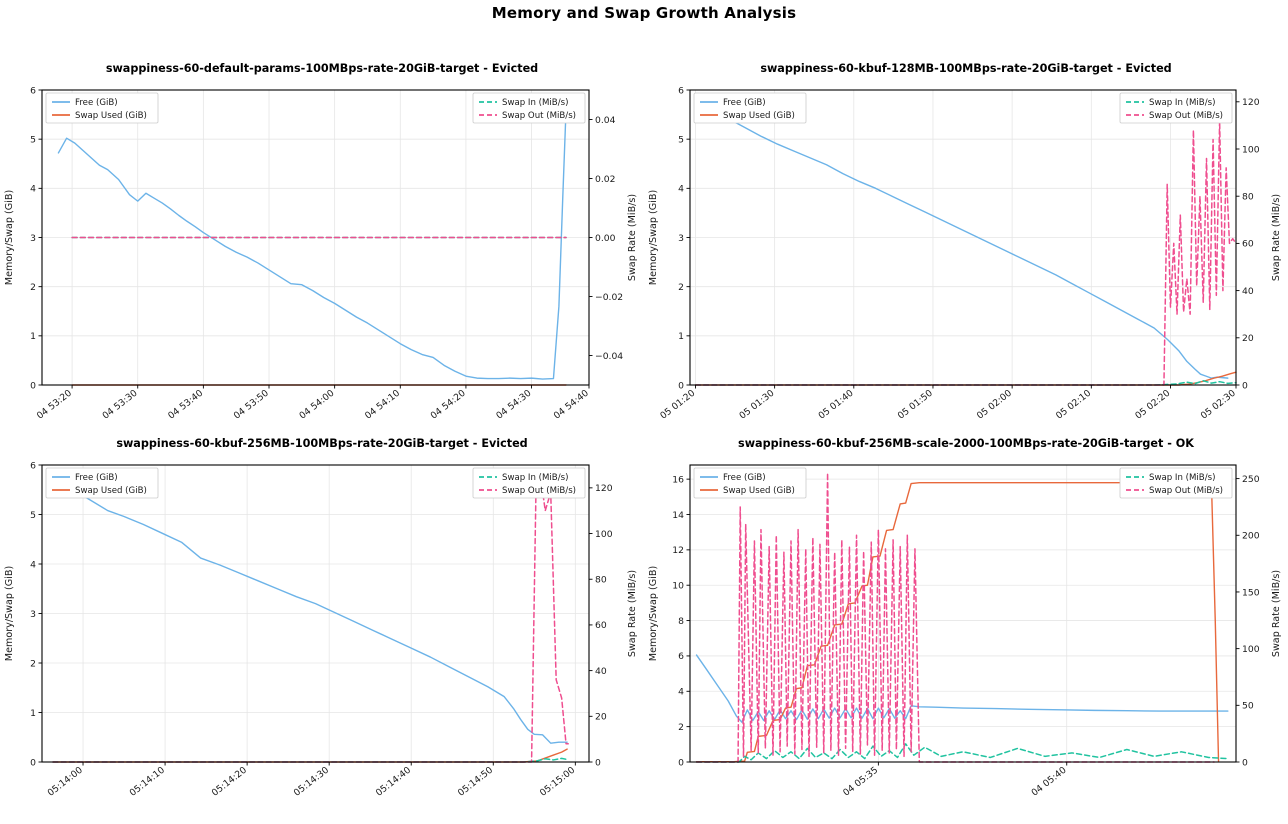 This screenshot has width=1288, height=824. What do you see at coordinates (994, 405) in the screenshot?
I see `x-tick-label: 05 02:00` at bounding box center [994, 405].